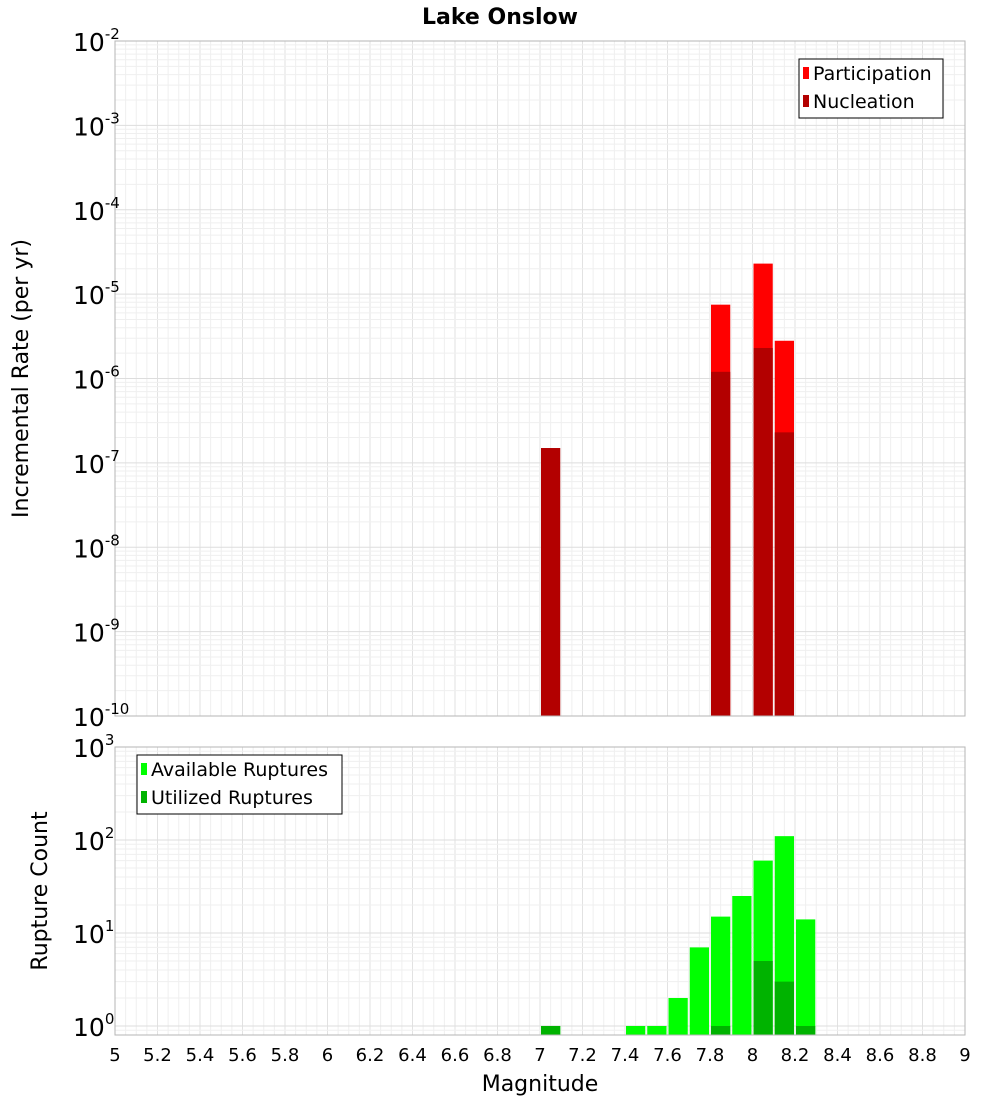 The width and height of the screenshot is (1000, 1100). I want to click on legend: Available Ruptures Utilized Ruptures, so click(239, 784).